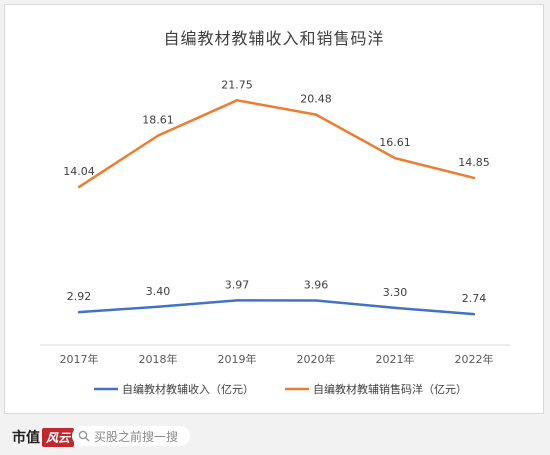 This screenshot has height=455, width=550. Describe the element at coordinates (158, 359) in the screenshot. I see `x-tick-label: 2018年` at that location.